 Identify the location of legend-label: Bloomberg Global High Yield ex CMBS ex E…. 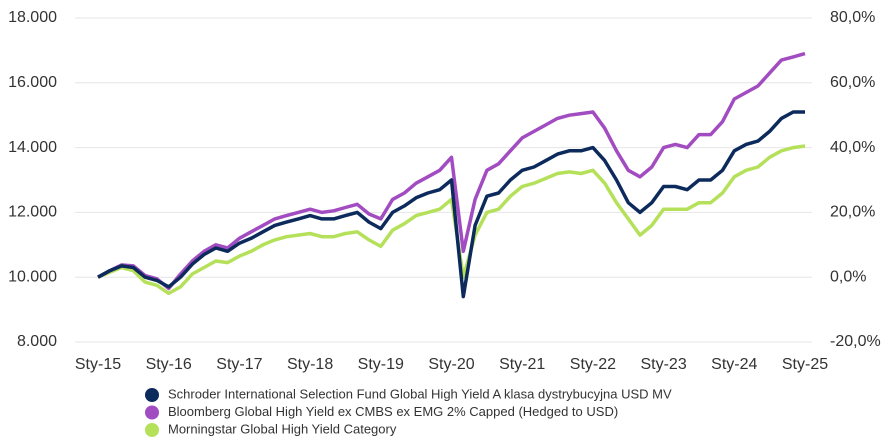
(393, 411).